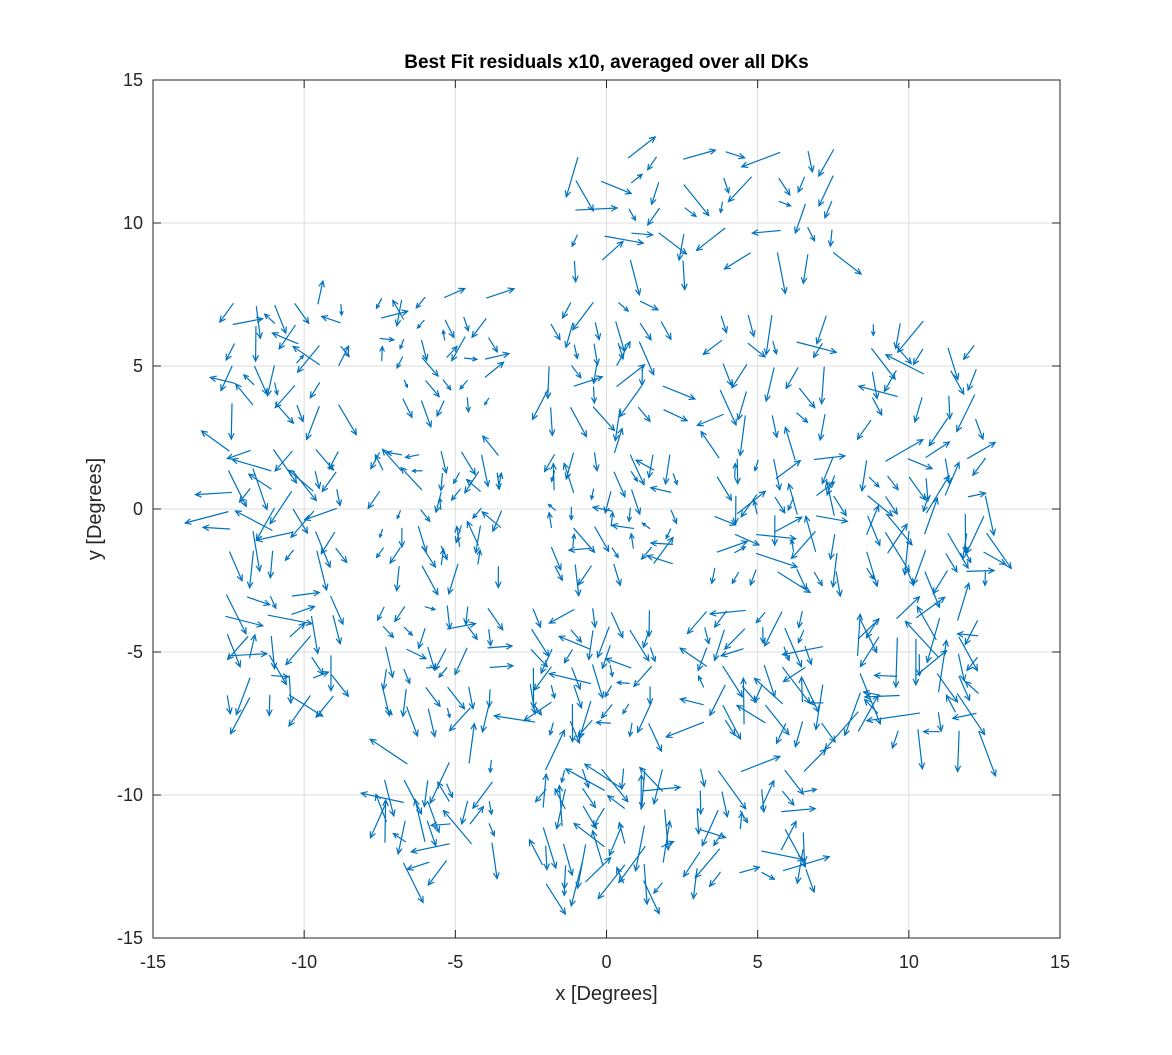 Image resolution: width=1172 pixels, height=1055 pixels. I want to click on y-tick-label: 0, so click(138, 509).